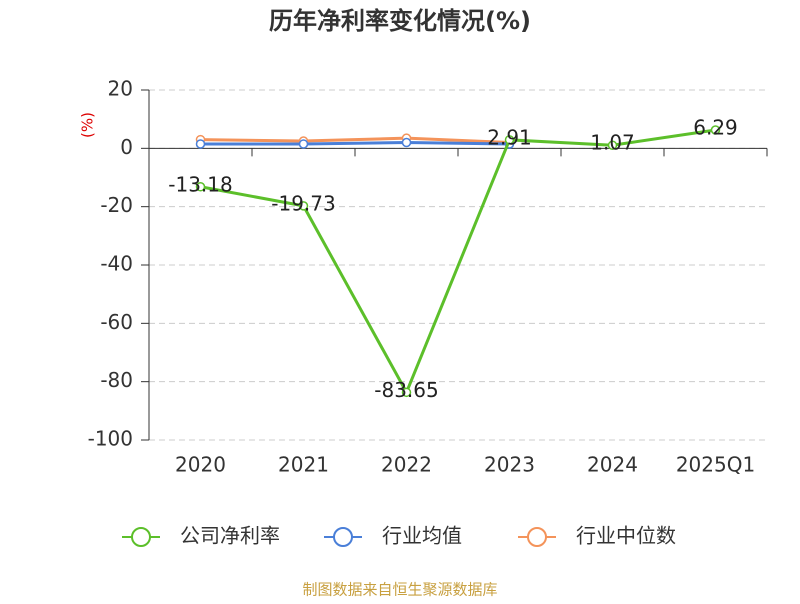 The image size is (800, 604). What do you see at coordinates (626, 536) in the screenshot?
I see `legend-label: 行业中位数` at bounding box center [626, 536].